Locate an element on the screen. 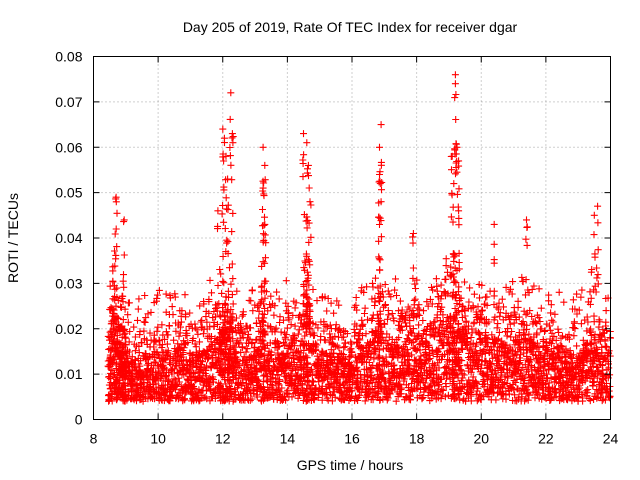 The image size is (640, 480). x-tick-label: 16 is located at coordinates (352, 439).